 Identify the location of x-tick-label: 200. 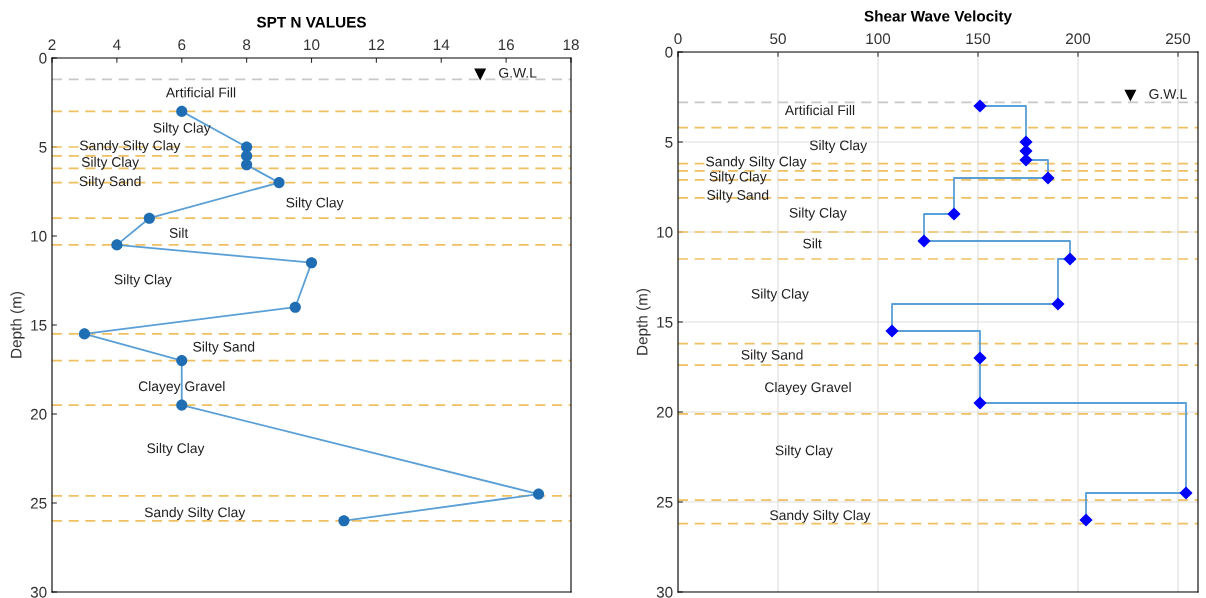
(1078, 39).